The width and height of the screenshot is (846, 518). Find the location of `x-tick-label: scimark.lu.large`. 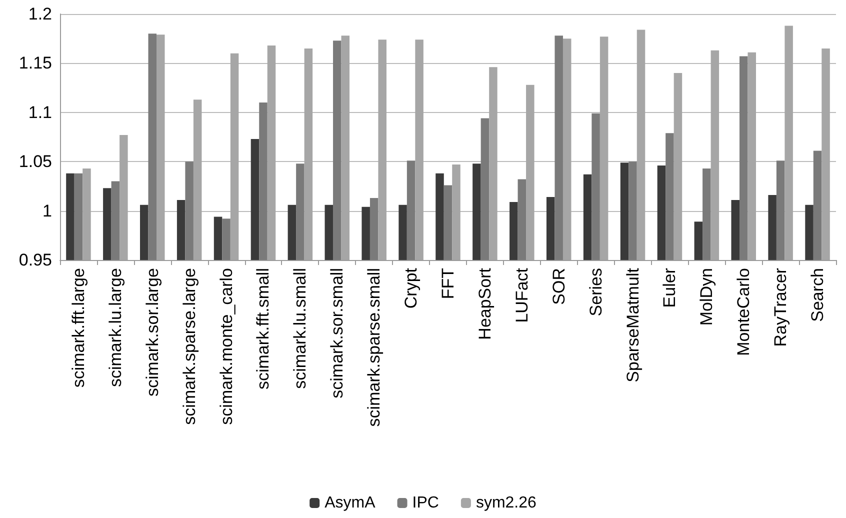

x-tick-label: scimark.lu.large is located at coordinates (115, 328).